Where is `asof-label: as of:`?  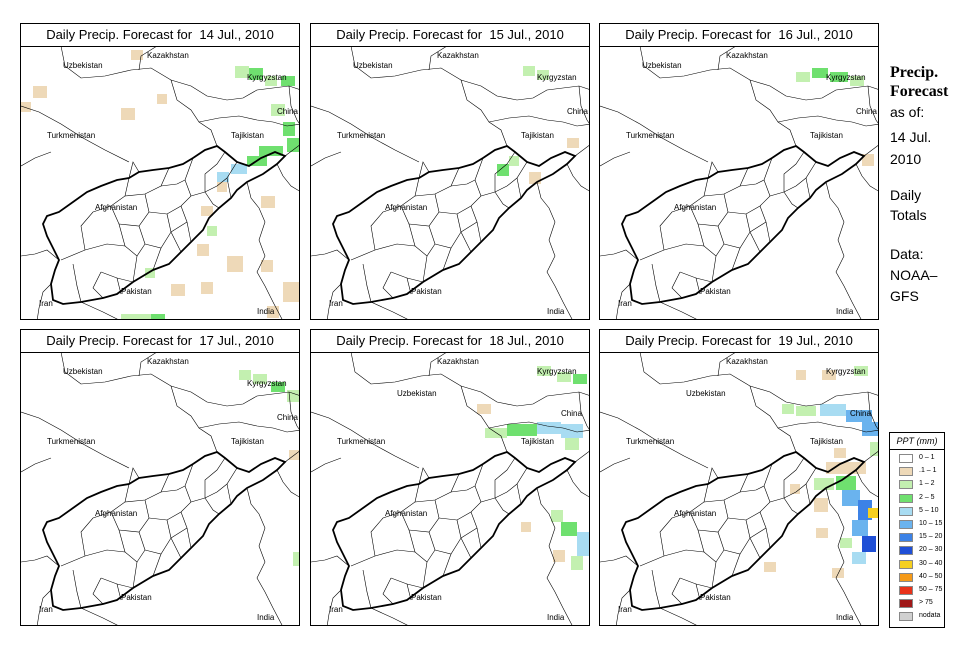 asof-label: as of: is located at coordinates (907, 112).